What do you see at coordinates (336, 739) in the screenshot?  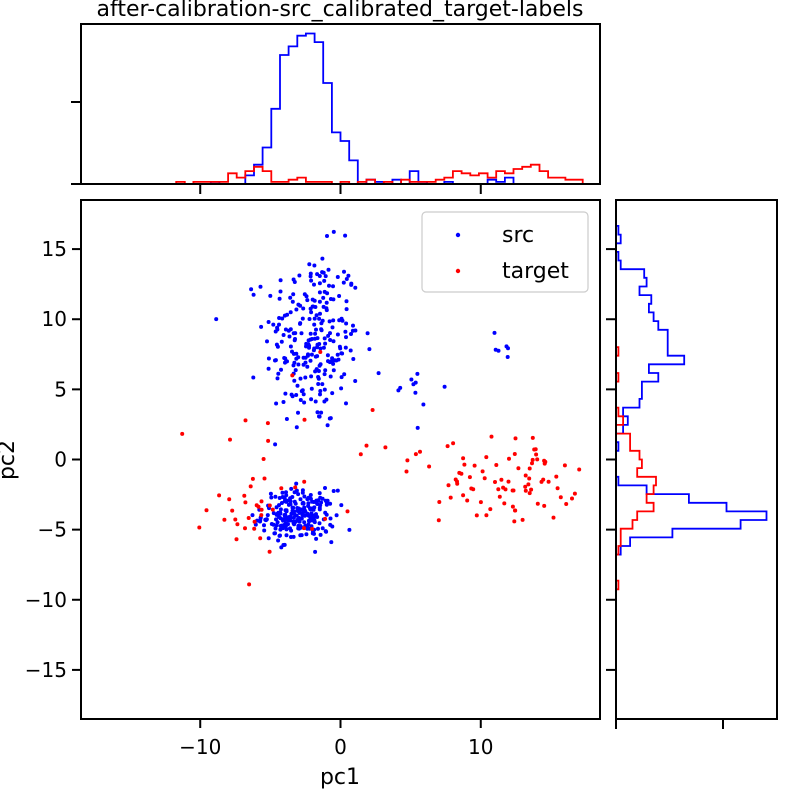 I see `x-axis-ticks: −10 0 10` at bounding box center [336, 739].